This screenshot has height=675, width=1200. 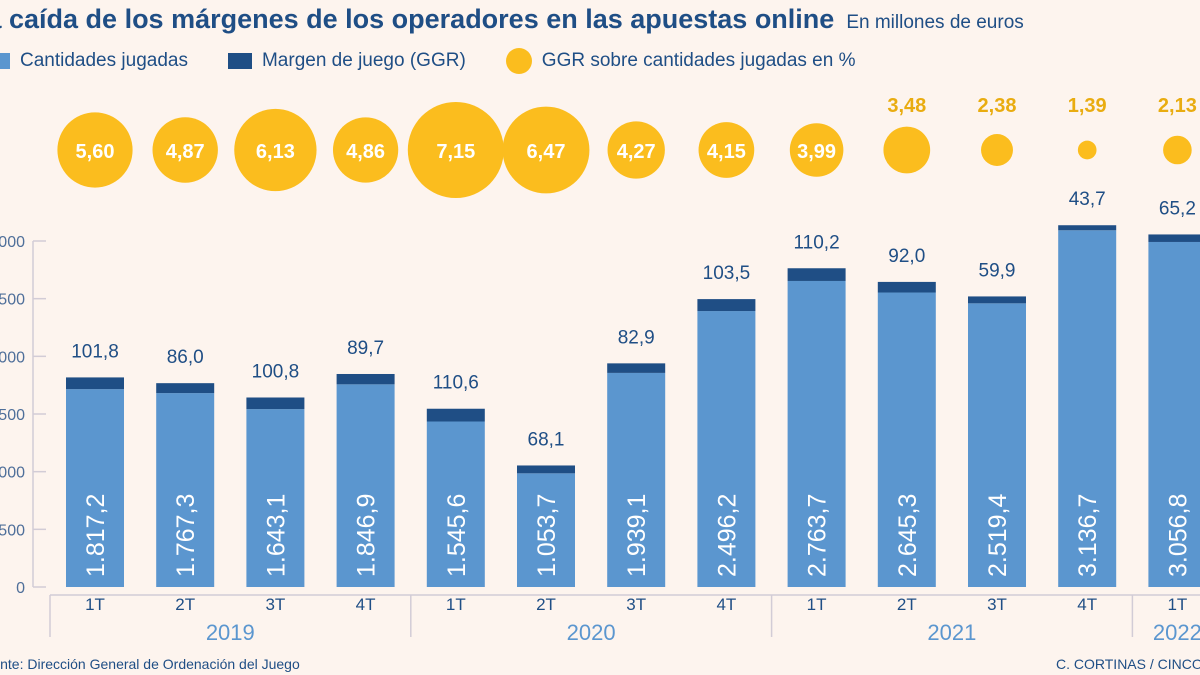 What do you see at coordinates (1087, 199) in the screenshot?
I see `ggr-value-label: 43,7` at bounding box center [1087, 199].